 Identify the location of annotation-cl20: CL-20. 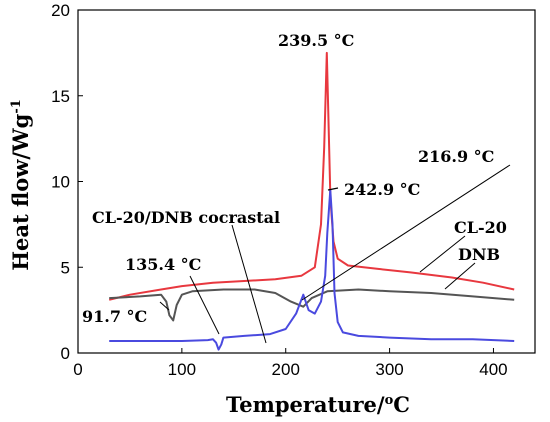
(480, 227).